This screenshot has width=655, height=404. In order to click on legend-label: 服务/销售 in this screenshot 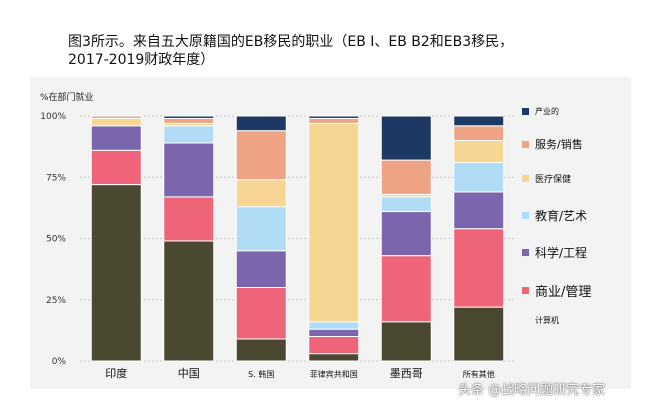, I will do `click(559, 144)`.